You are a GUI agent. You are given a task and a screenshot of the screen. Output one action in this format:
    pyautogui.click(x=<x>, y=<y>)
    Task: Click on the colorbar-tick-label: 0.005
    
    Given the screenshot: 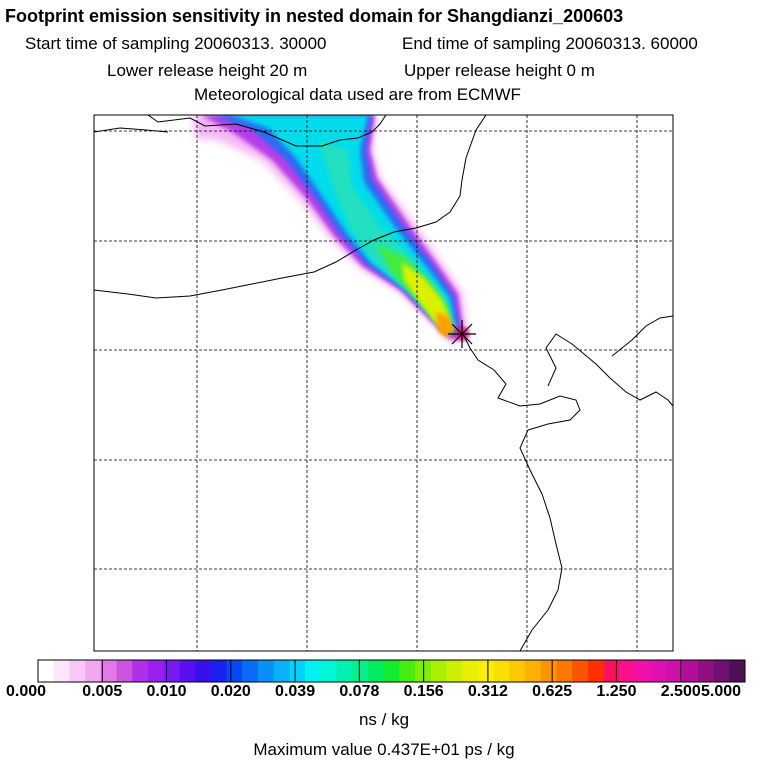 What is the action you would take?
    pyautogui.click(x=102, y=691)
    